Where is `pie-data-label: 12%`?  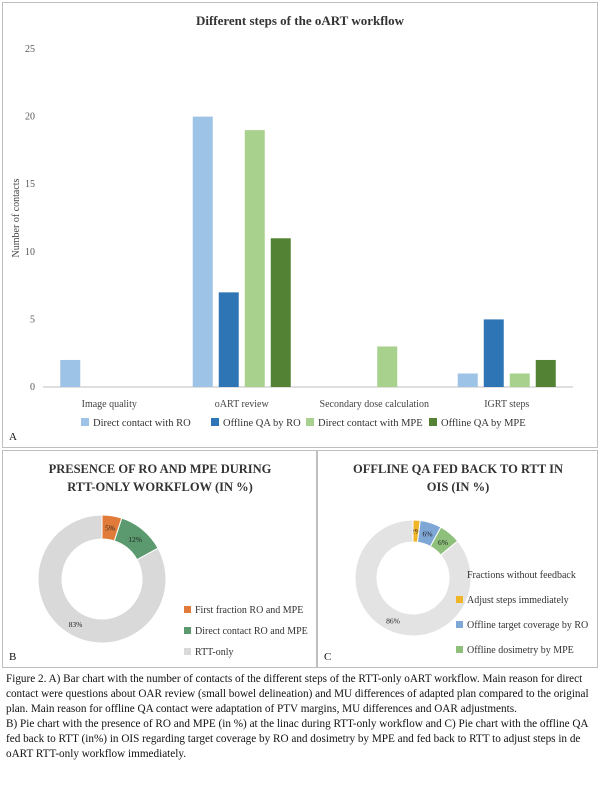 pie-data-label: 12% is located at coordinates (135, 539).